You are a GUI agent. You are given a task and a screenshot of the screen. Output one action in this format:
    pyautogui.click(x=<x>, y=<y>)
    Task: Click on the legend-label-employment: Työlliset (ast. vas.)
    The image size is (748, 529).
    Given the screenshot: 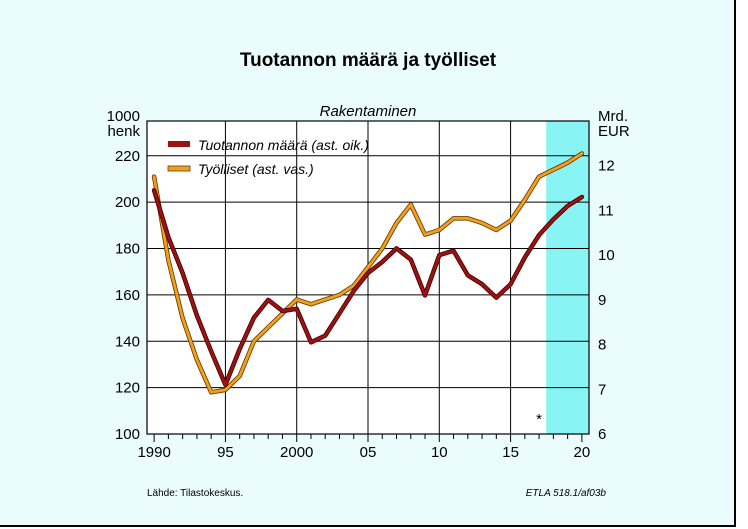 What is the action you would take?
    pyautogui.click(x=256, y=169)
    